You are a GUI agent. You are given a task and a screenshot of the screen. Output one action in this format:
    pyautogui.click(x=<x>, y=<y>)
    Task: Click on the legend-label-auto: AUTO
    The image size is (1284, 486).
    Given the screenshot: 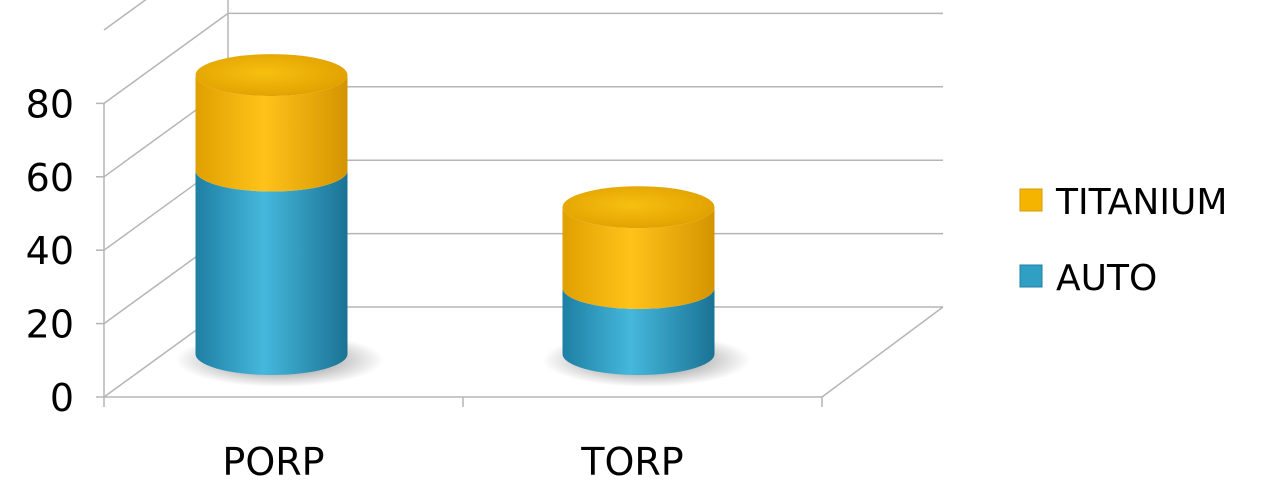 What is the action you would take?
    pyautogui.click(x=1106, y=278)
    